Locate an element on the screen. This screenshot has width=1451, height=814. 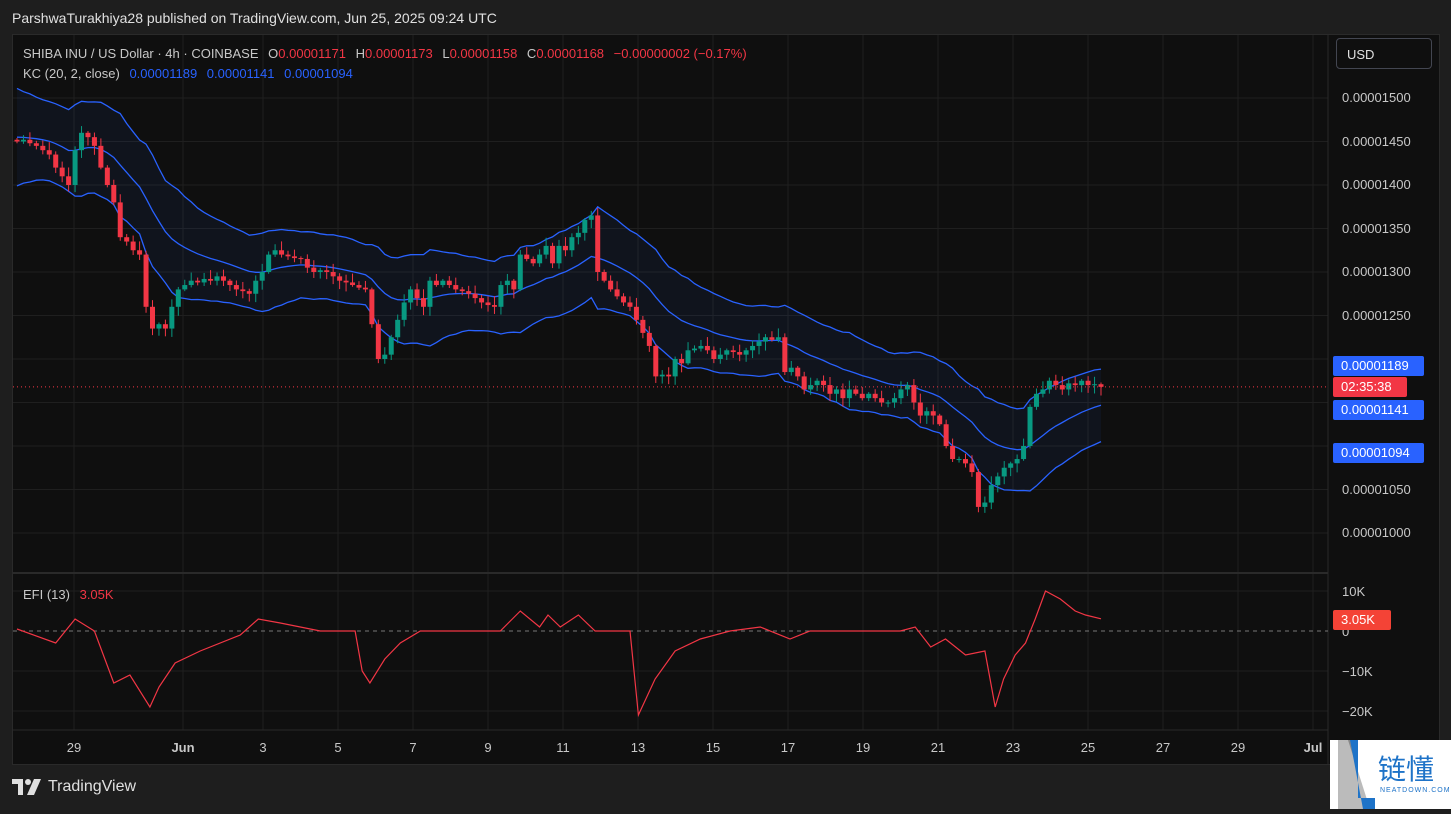
currency-button: USD is located at coordinates (1384, 53).